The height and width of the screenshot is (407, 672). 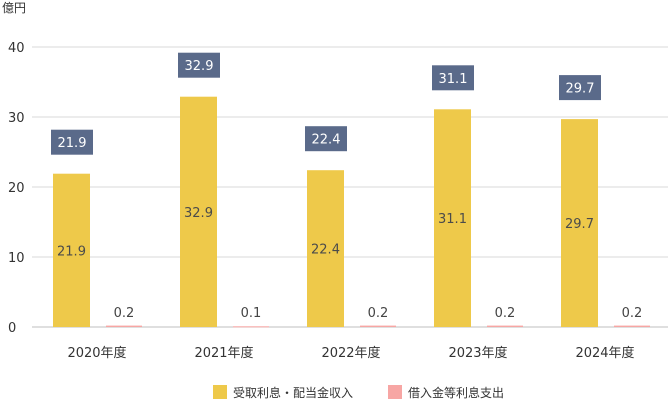 What do you see at coordinates (12, 328) in the screenshot?
I see `y-tick-label: 0` at bounding box center [12, 328].